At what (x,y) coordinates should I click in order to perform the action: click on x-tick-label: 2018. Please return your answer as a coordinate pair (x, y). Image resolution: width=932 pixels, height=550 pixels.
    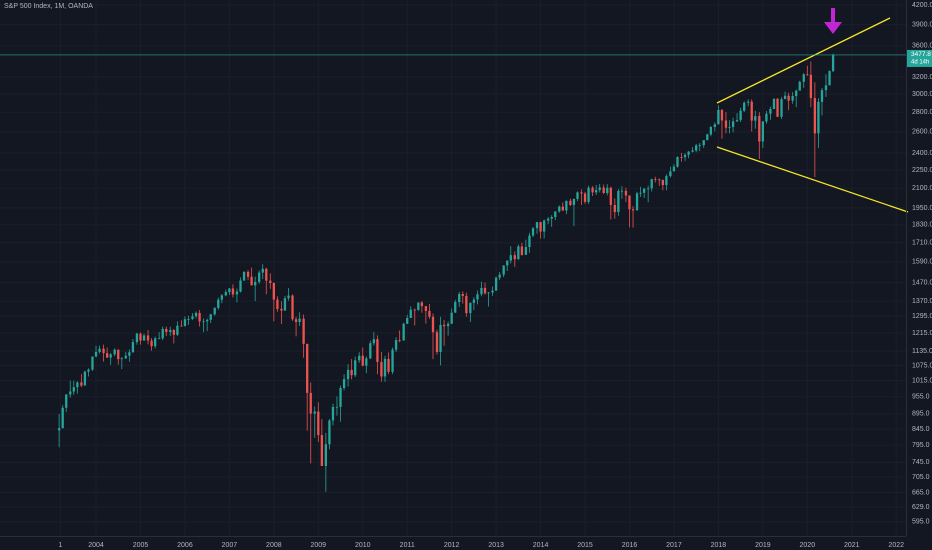
    Looking at the image, I should click on (719, 545).